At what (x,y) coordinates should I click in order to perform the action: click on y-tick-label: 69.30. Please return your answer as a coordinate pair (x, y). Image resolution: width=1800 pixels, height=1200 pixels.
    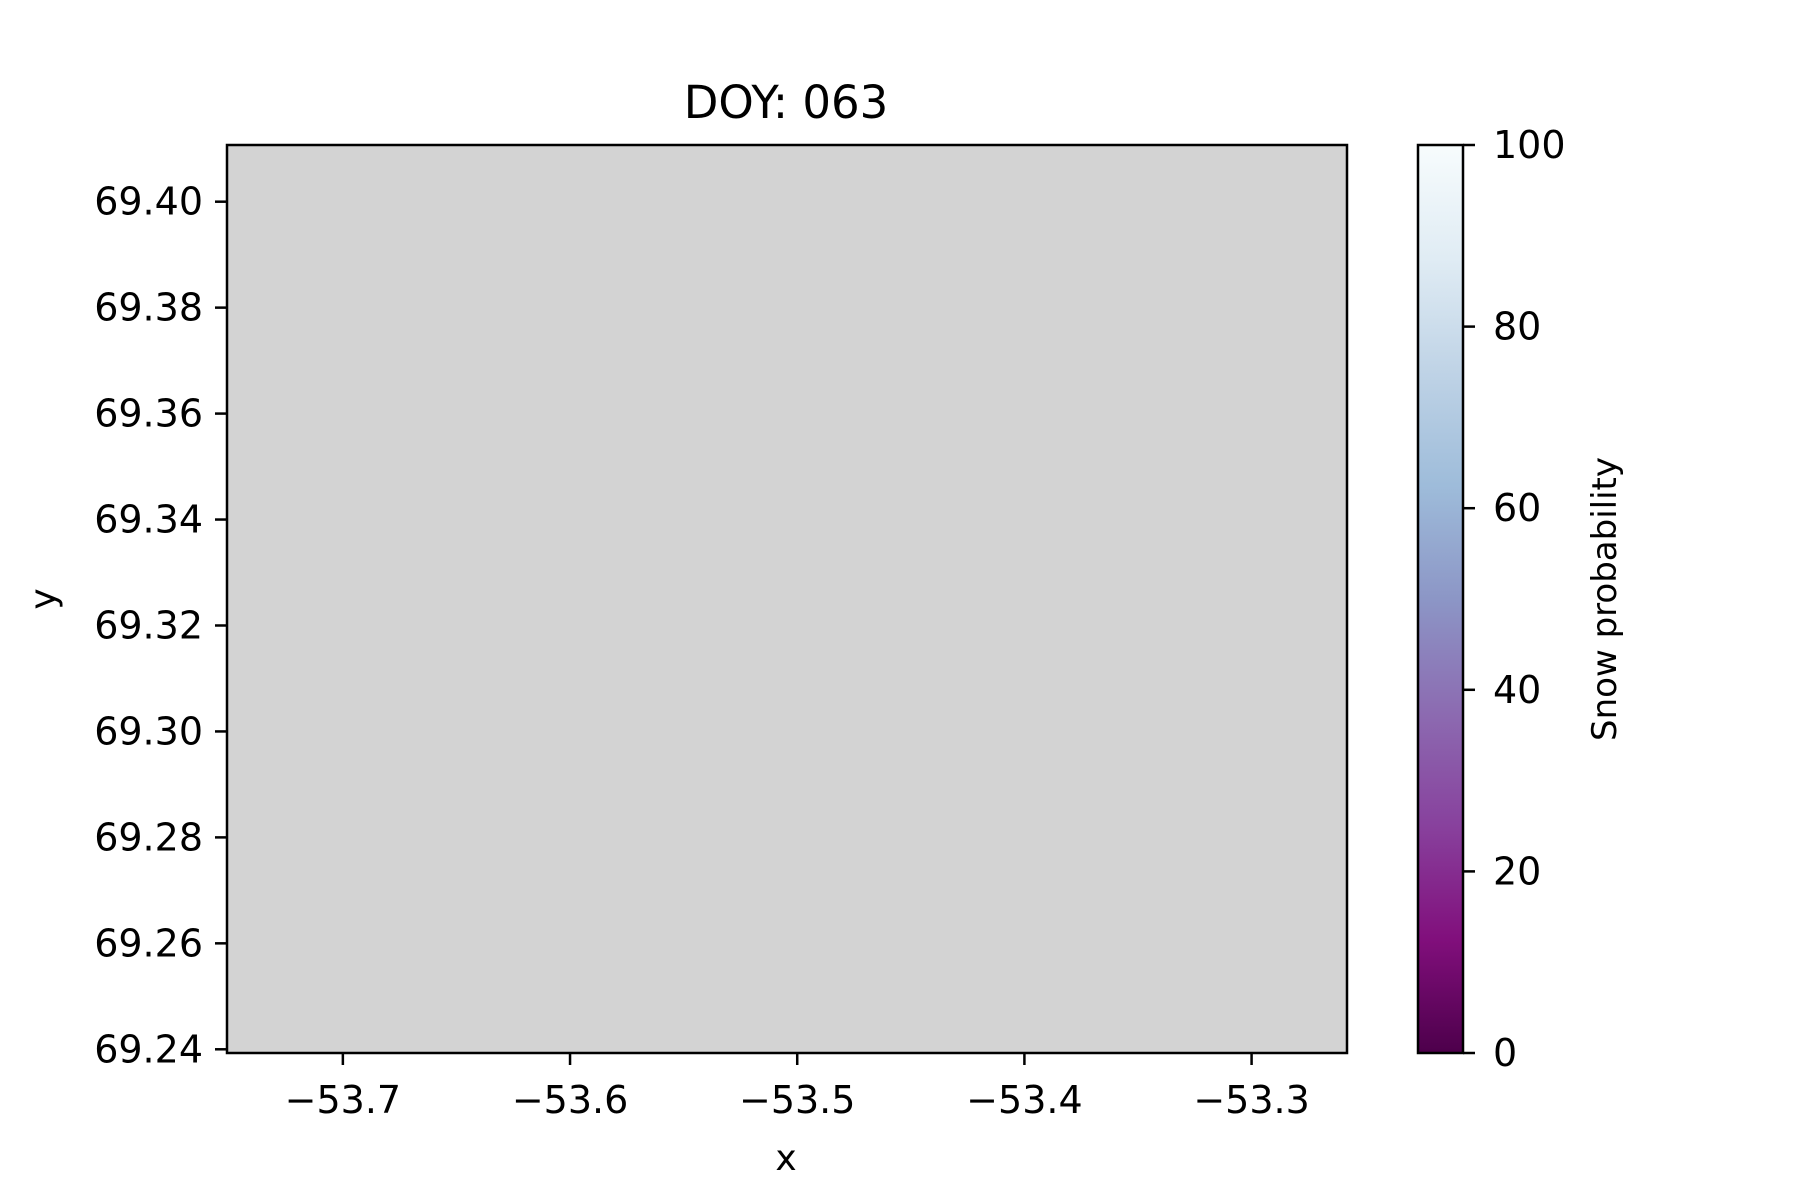
    Looking at the image, I should click on (148, 731).